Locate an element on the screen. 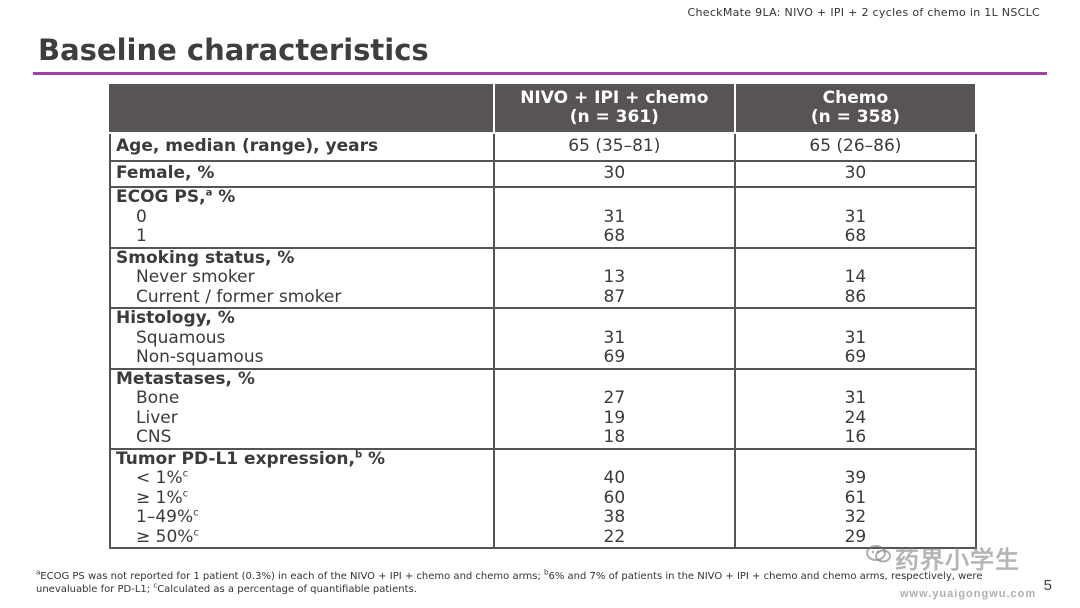 Image resolution: width=1080 pixels, height=608 pixels. row-label-age: Age, median (range), years is located at coordinates (302, 147).